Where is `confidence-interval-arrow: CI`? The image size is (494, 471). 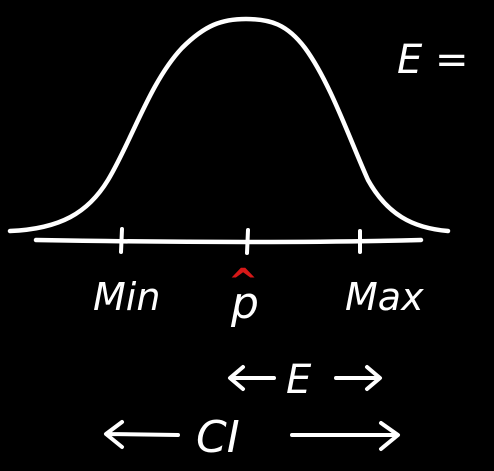
confidence-interval-arrow: CI is located at coordinates (252, 437).